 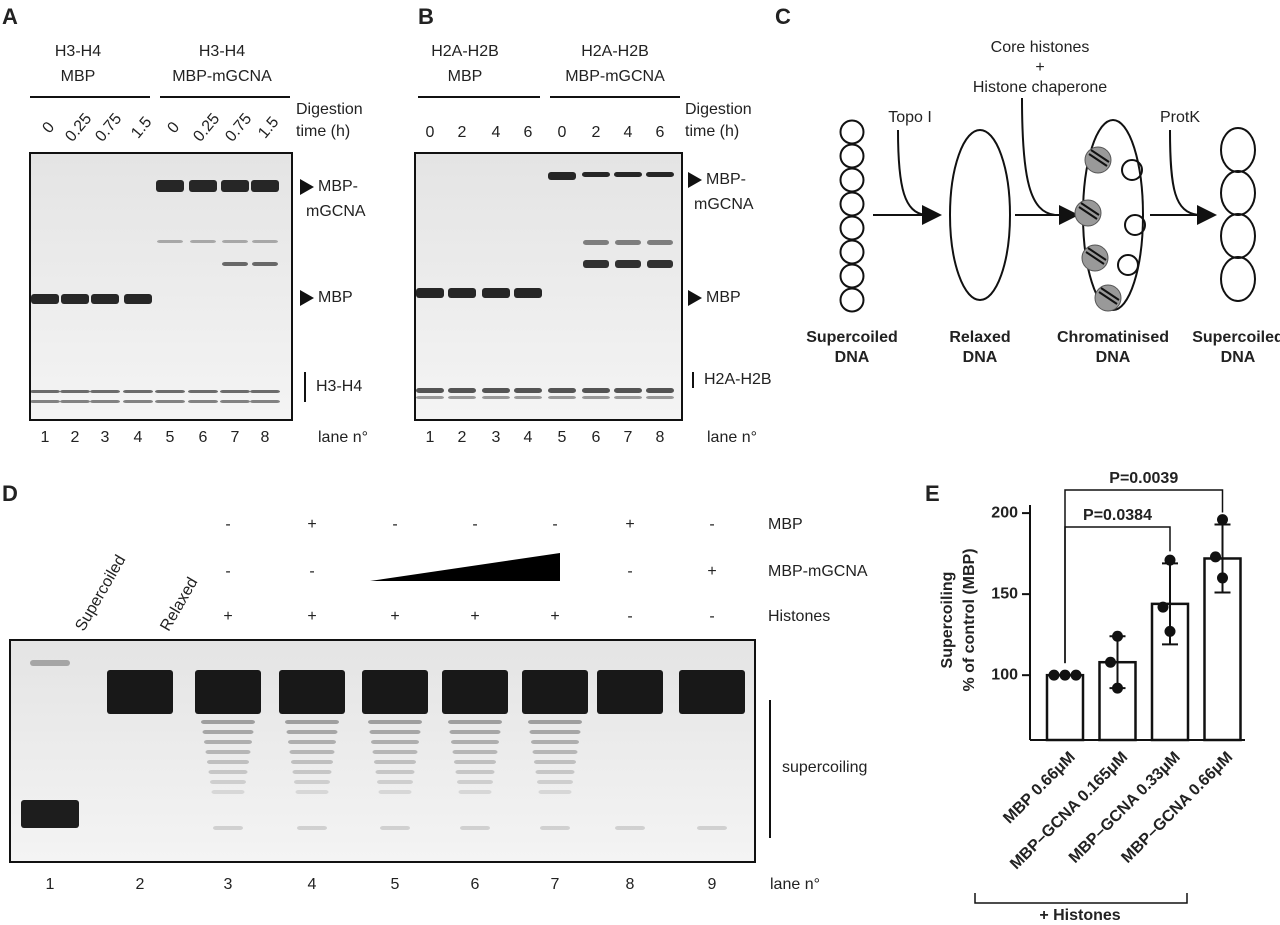 What do you see at coordinates (932, 493) in the screenshot?
I see `panel-label: E` at bounding box center [932, 493].